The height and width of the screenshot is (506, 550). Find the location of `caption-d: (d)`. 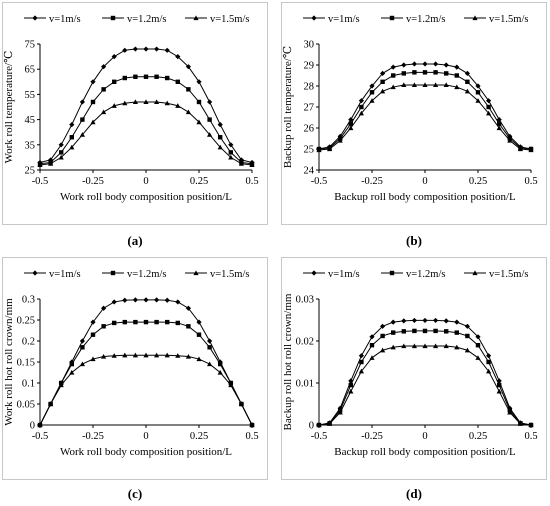

caption-d: (d) is located at coordinates (414, 493).